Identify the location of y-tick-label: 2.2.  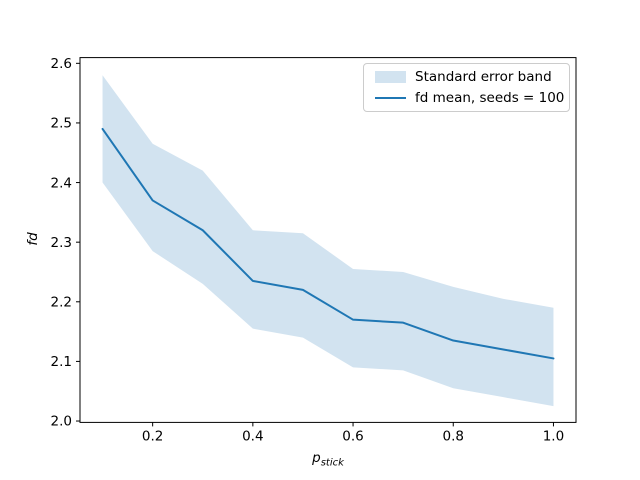
(61, 302).